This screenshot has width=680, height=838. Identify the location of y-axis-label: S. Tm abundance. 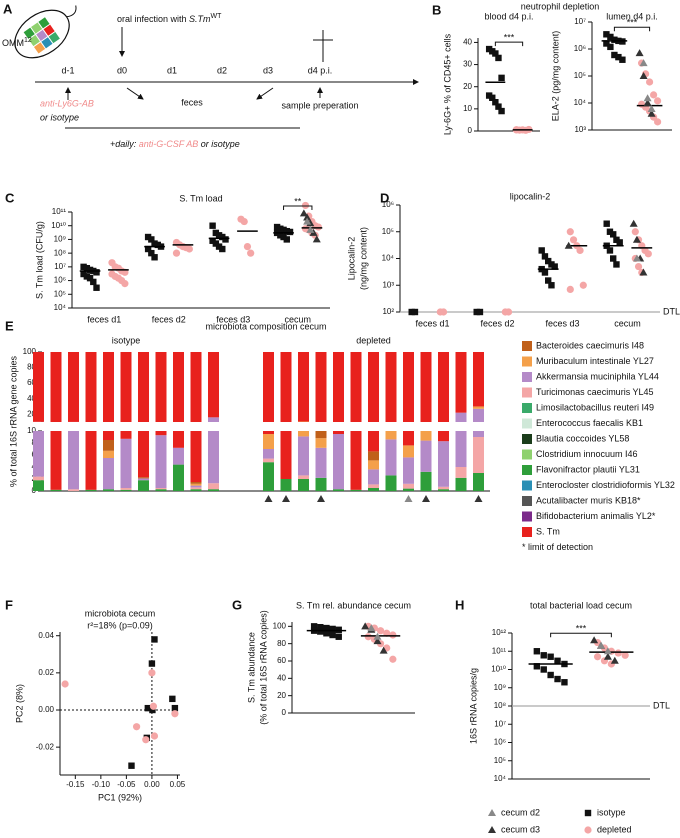
(251, 667).